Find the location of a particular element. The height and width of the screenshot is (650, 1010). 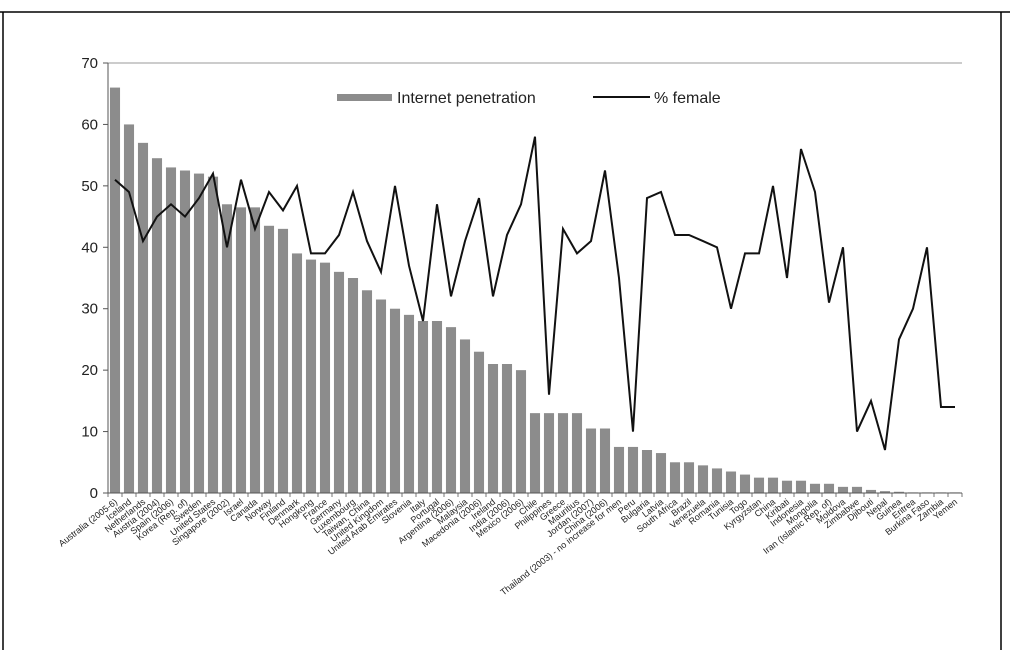

y-tick-label: 20 is located at coordinates (89, 370).